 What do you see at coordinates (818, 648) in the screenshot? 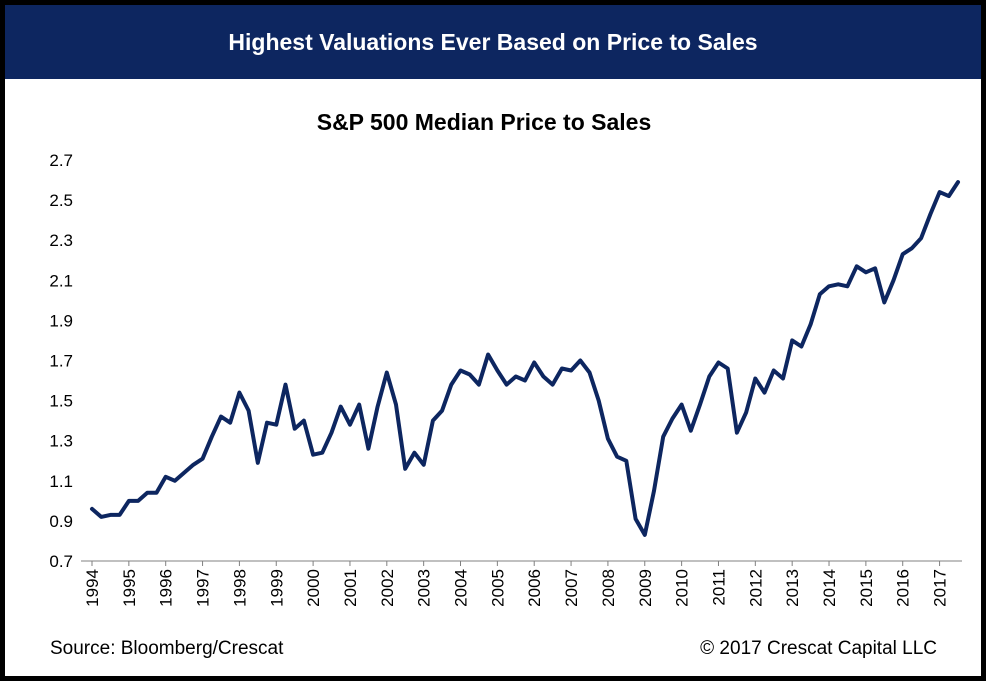
I see `copyright-note: © 2017 Crescat Capital LLC` at bounding box center [818, 648].